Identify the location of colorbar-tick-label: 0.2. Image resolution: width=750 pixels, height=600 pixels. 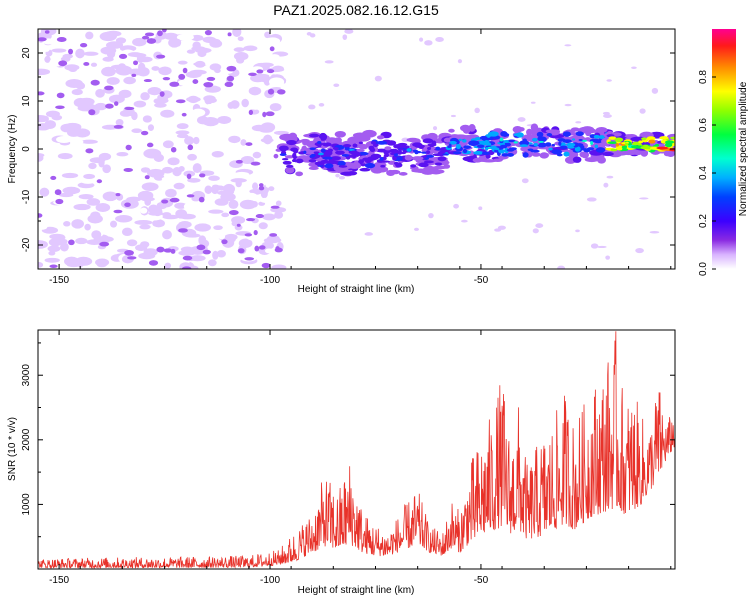
(703, 221).